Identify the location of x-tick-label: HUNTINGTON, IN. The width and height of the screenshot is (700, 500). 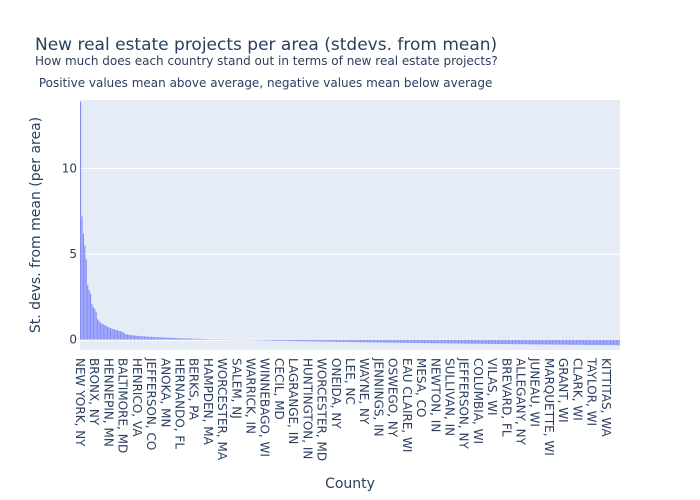
(307, 408).